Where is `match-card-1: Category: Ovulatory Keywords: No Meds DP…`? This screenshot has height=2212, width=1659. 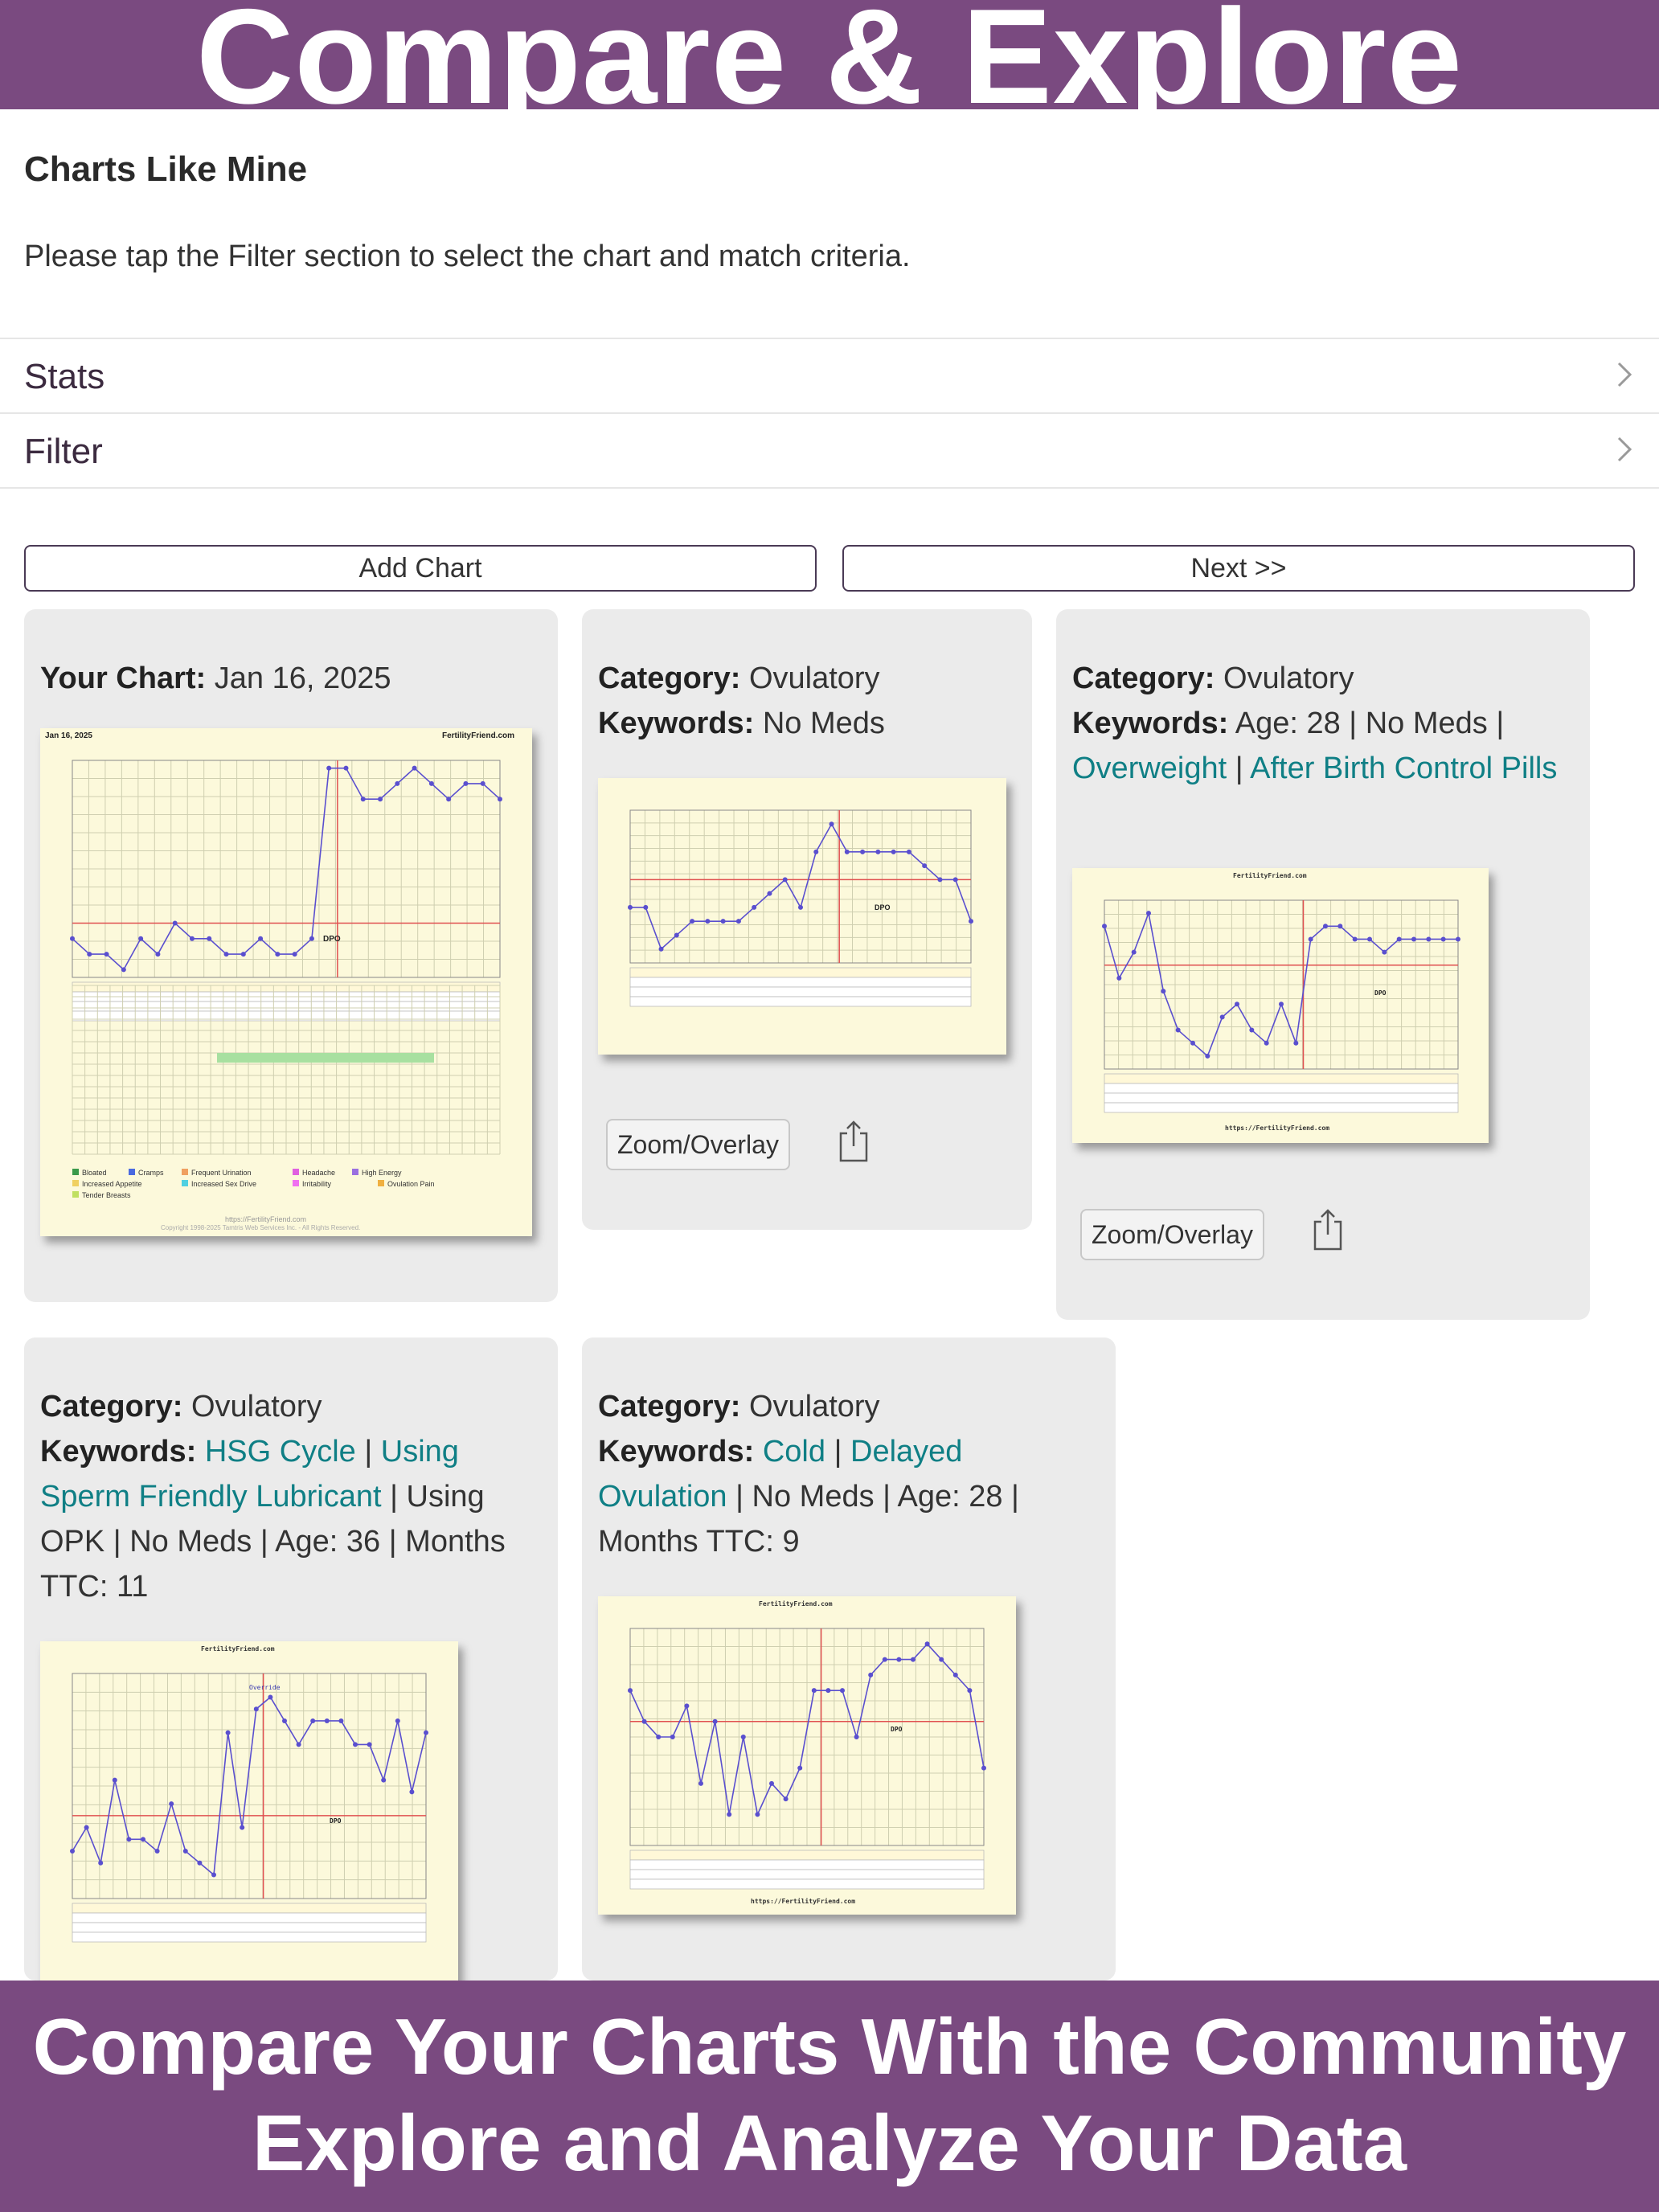
match-card-1: Category: Ovulatory Keywords: No Meds DP… is located at coordinates (807, 919).